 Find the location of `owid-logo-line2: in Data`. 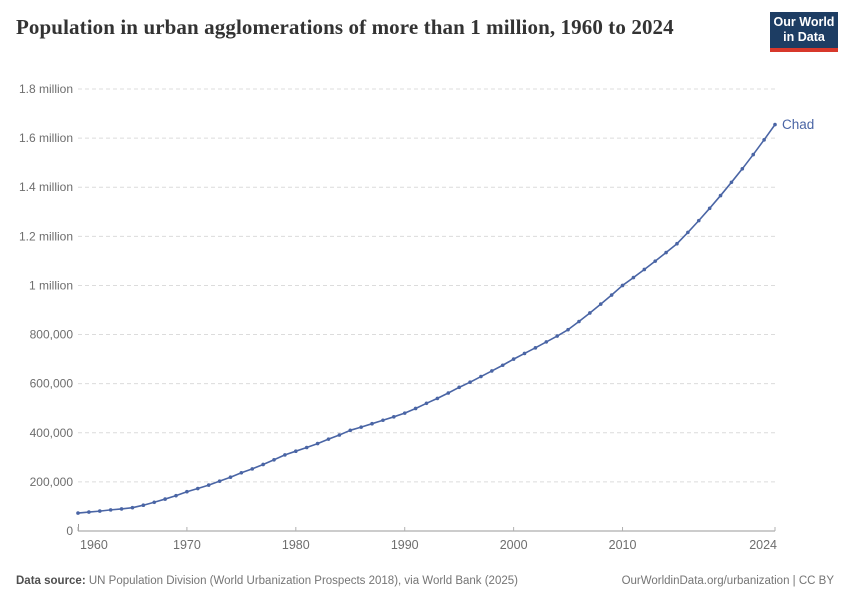

owid-logo-line2: in Data is located at coordinates (804, 37).